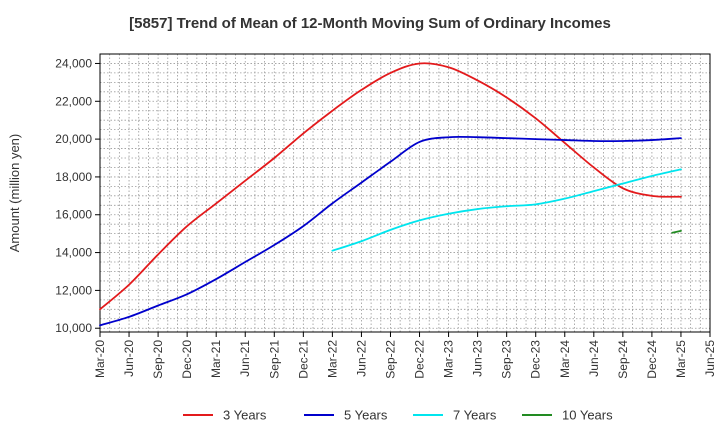  What do you see at coordinates (129, 358) in the screenshot?
I see `x-tick-label: Jun-20` at bounding box center [129, 358].